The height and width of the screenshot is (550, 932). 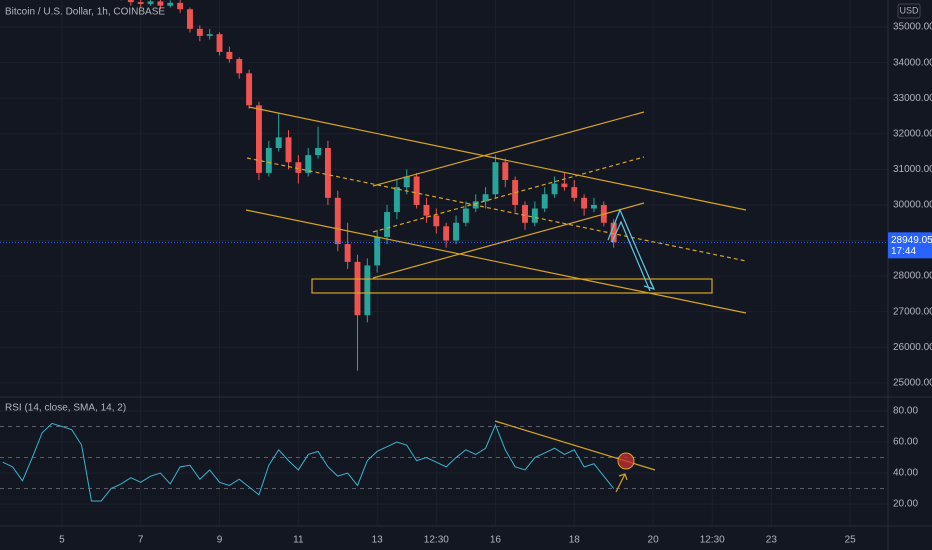 What do you see at coordinates (496, 540) in the screenshot?
I see `x-tick-label: 16` at bounding box center [496, 540].